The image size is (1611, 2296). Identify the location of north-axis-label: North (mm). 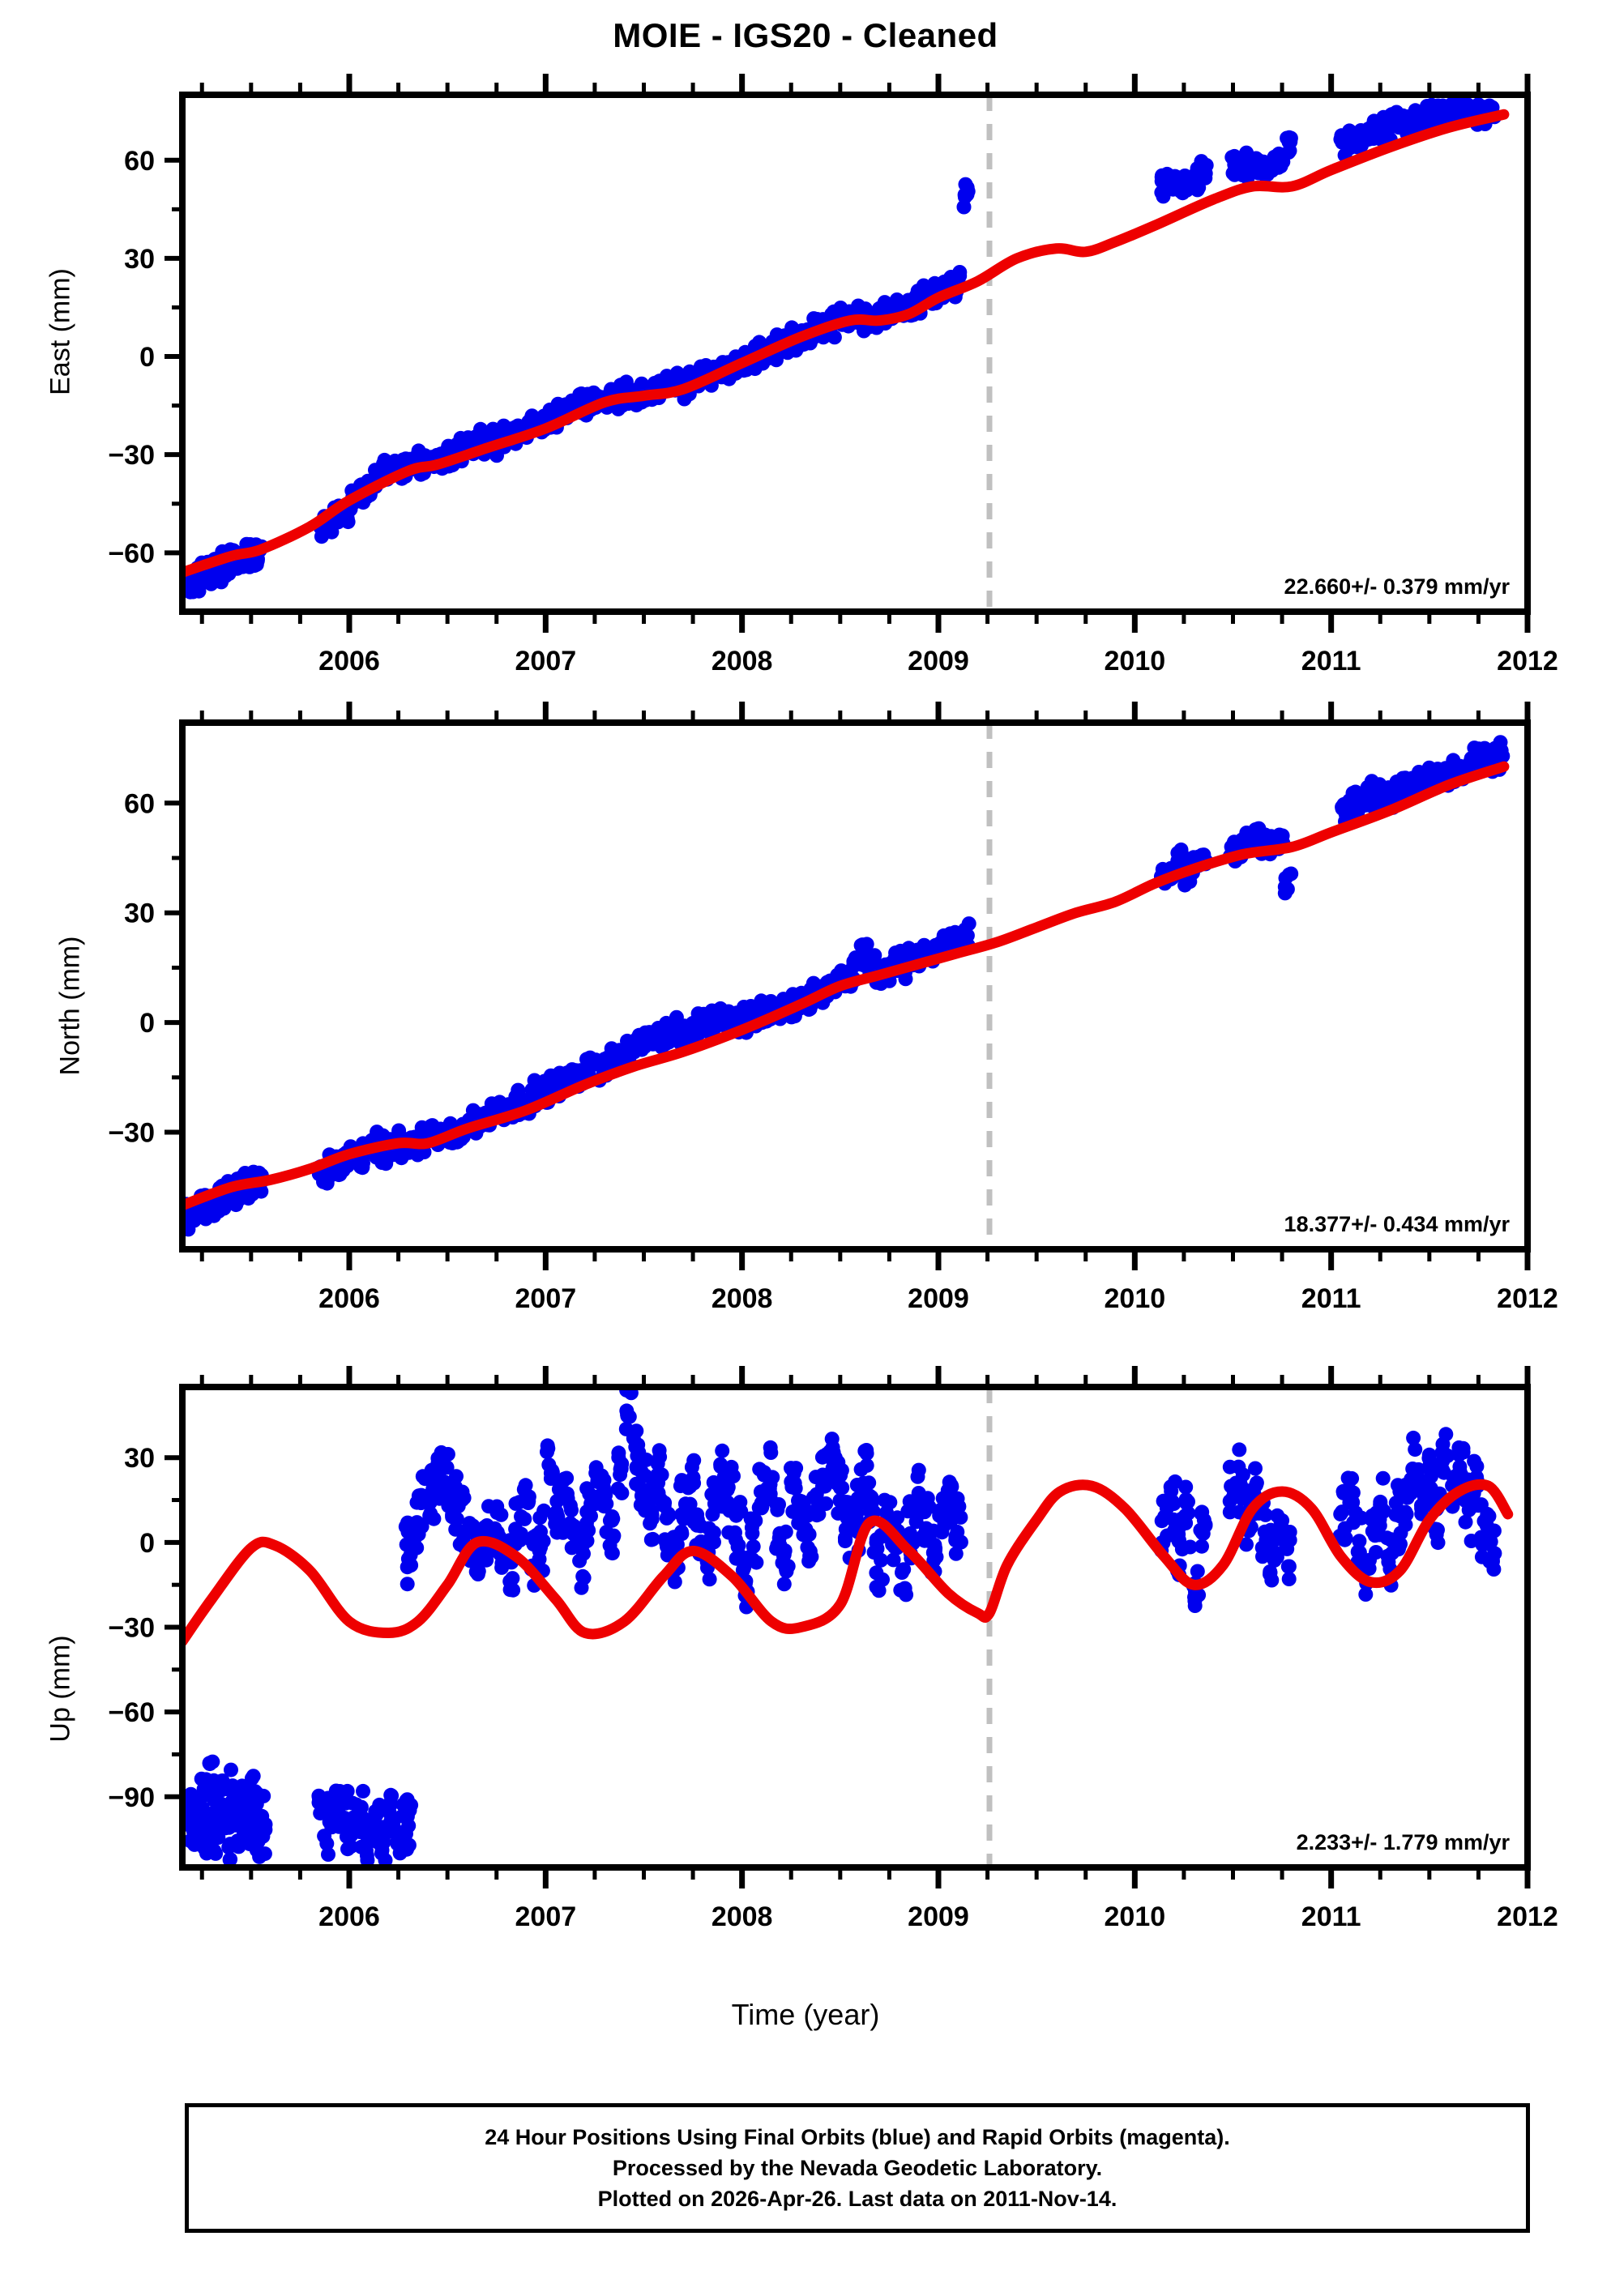
(70, 1006).